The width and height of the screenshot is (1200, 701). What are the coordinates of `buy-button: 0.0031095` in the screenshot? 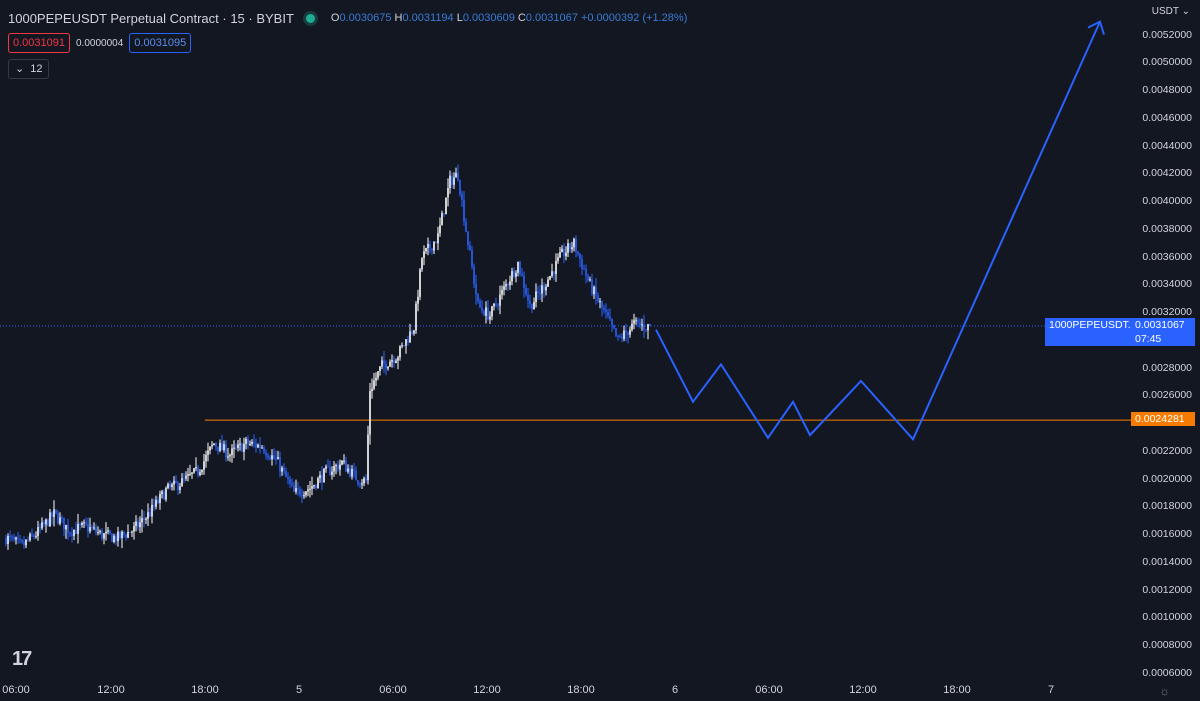 It's located at (160, 43).